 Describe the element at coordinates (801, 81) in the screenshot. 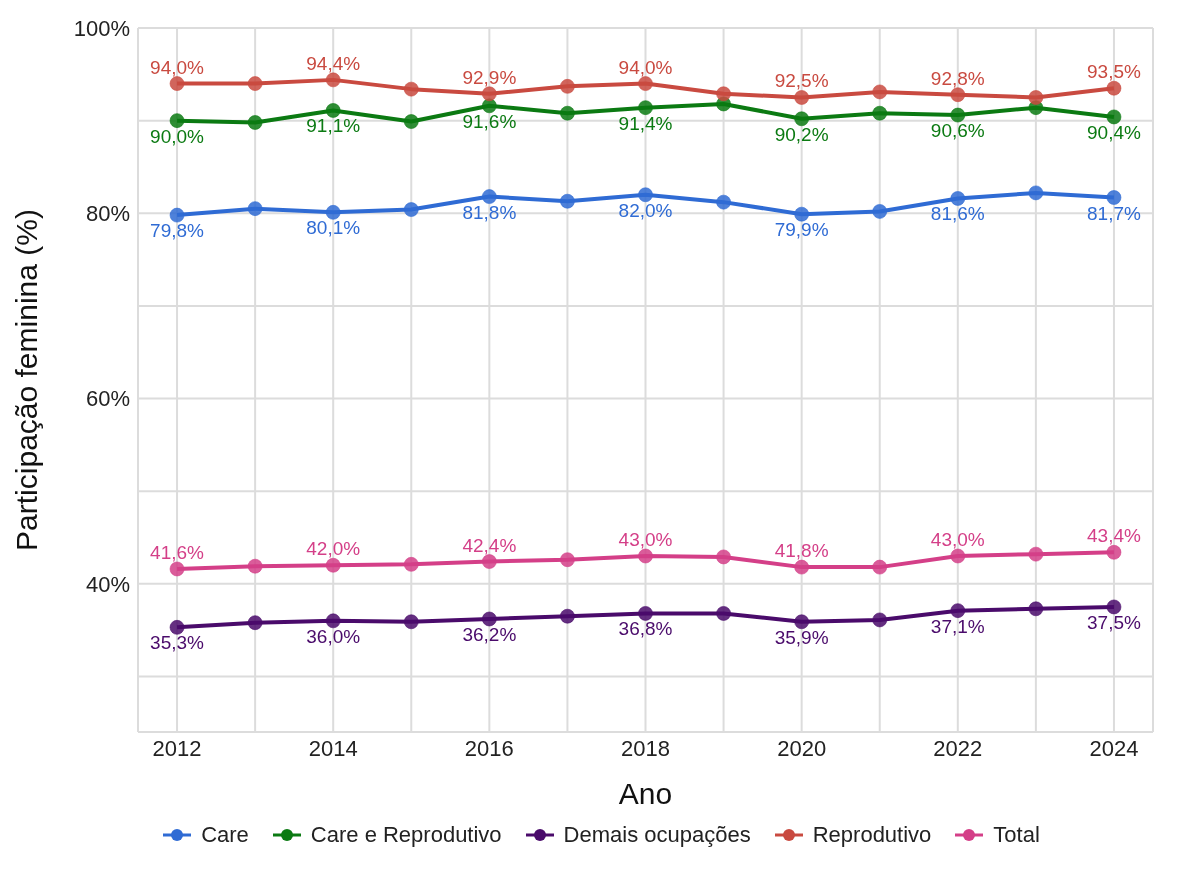

I see `data-label: 92,5%` at that location.